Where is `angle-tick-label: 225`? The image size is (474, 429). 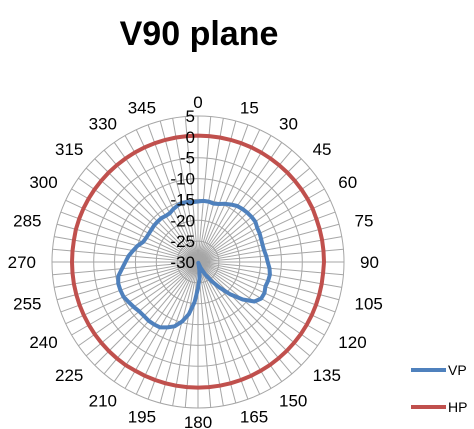
angle-tick-label: 225 is located at coordinates (69, 375).